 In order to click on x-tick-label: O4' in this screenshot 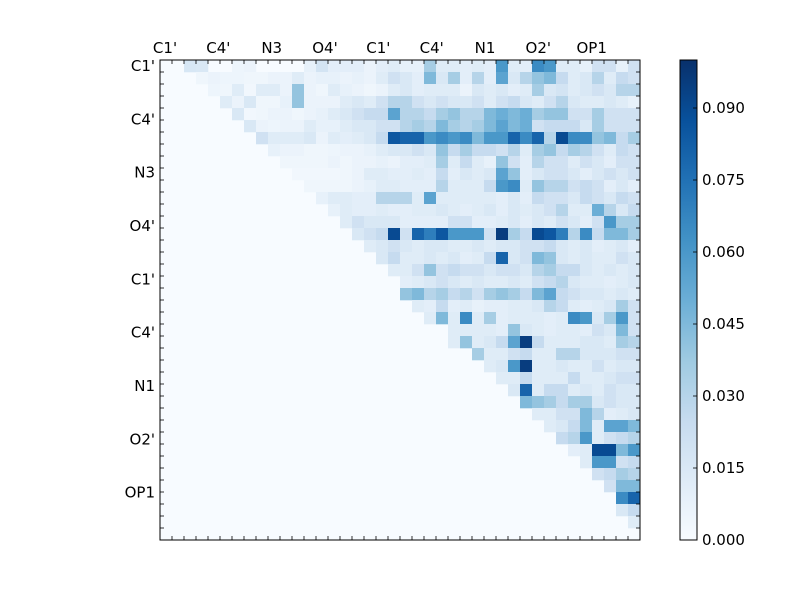, I will do `click(324, 48)`.